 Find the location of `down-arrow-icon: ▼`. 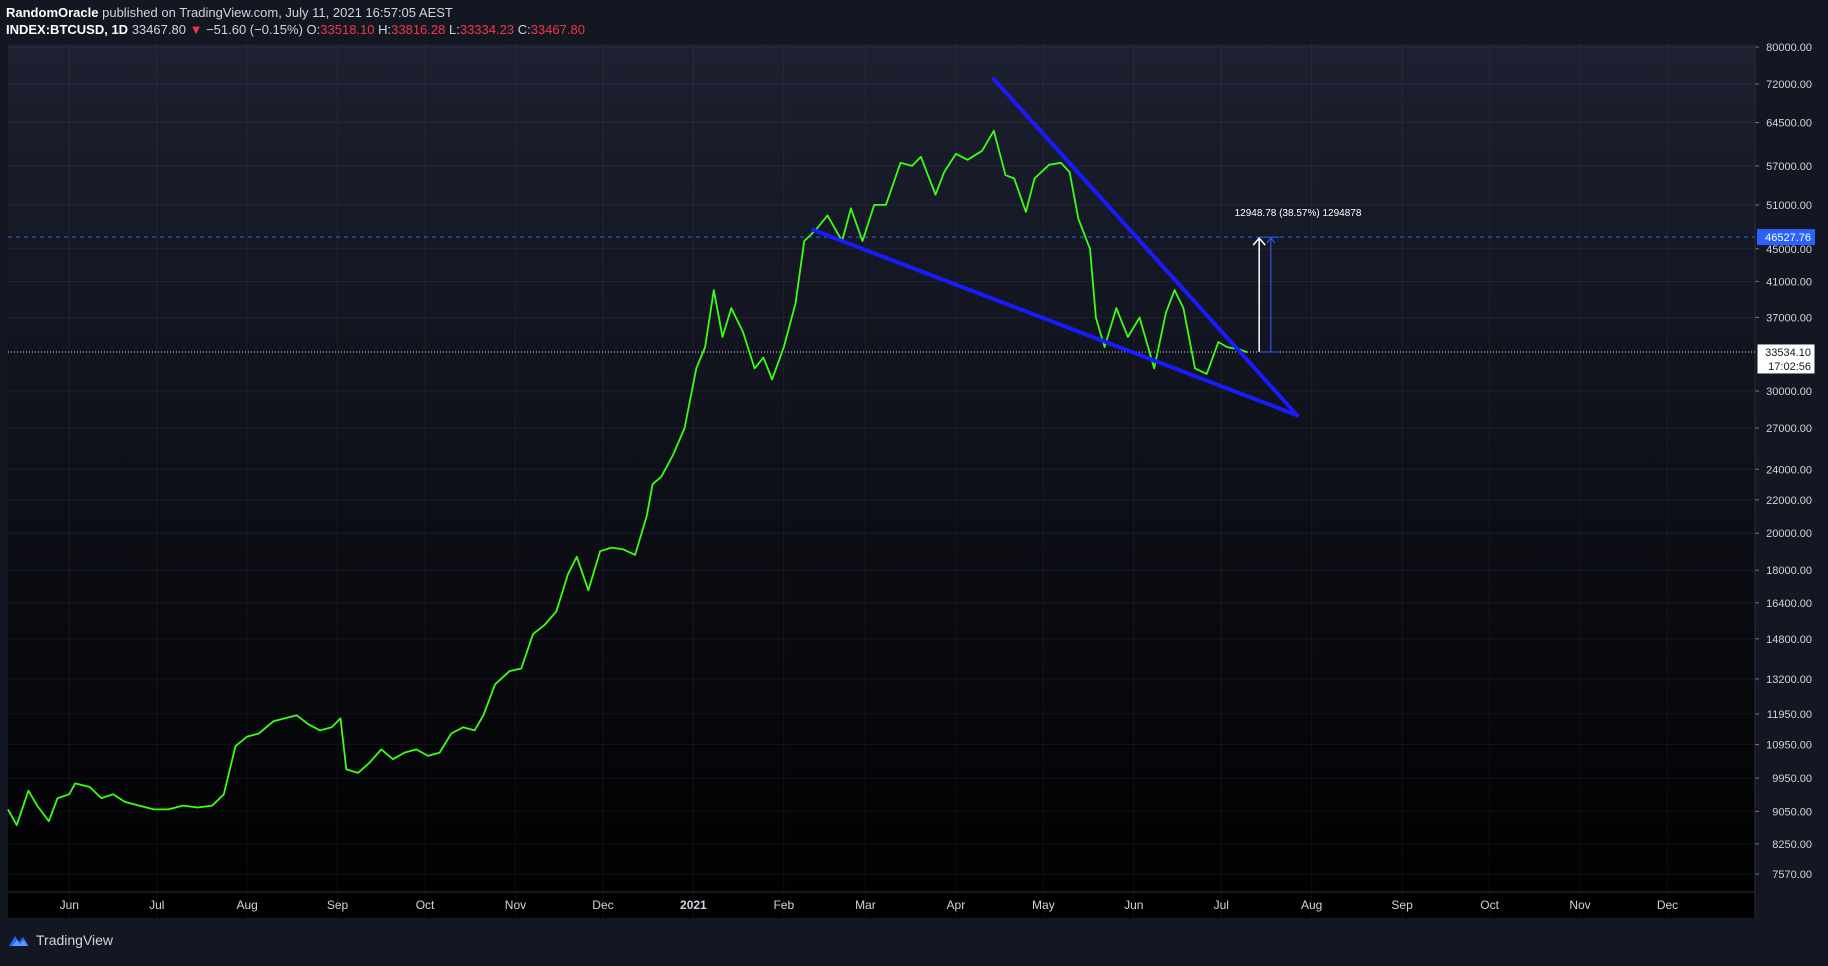

down-arrow-icon: ▼ is located at coordinates (196, 29).